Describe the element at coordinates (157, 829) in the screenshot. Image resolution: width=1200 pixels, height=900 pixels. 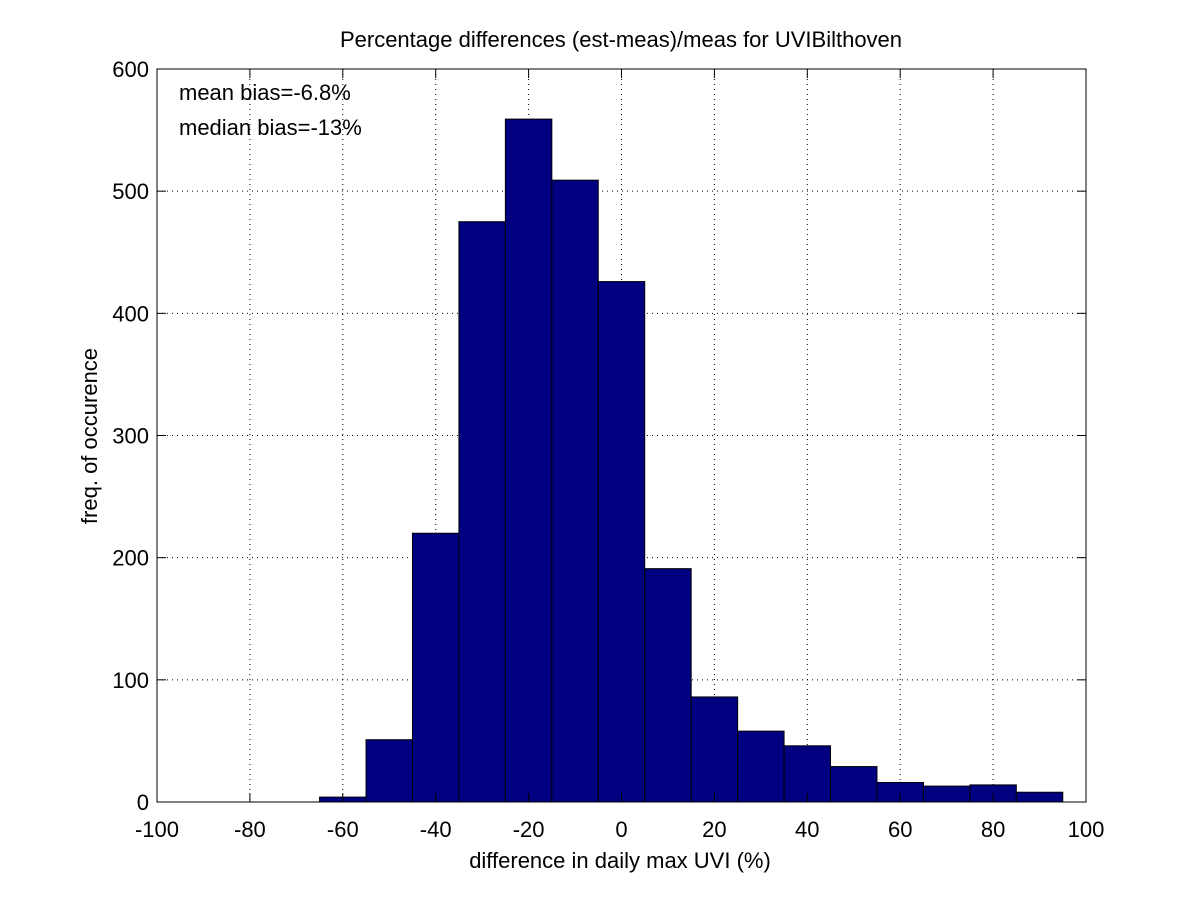
I see `x-tick-label: -100` at that location.